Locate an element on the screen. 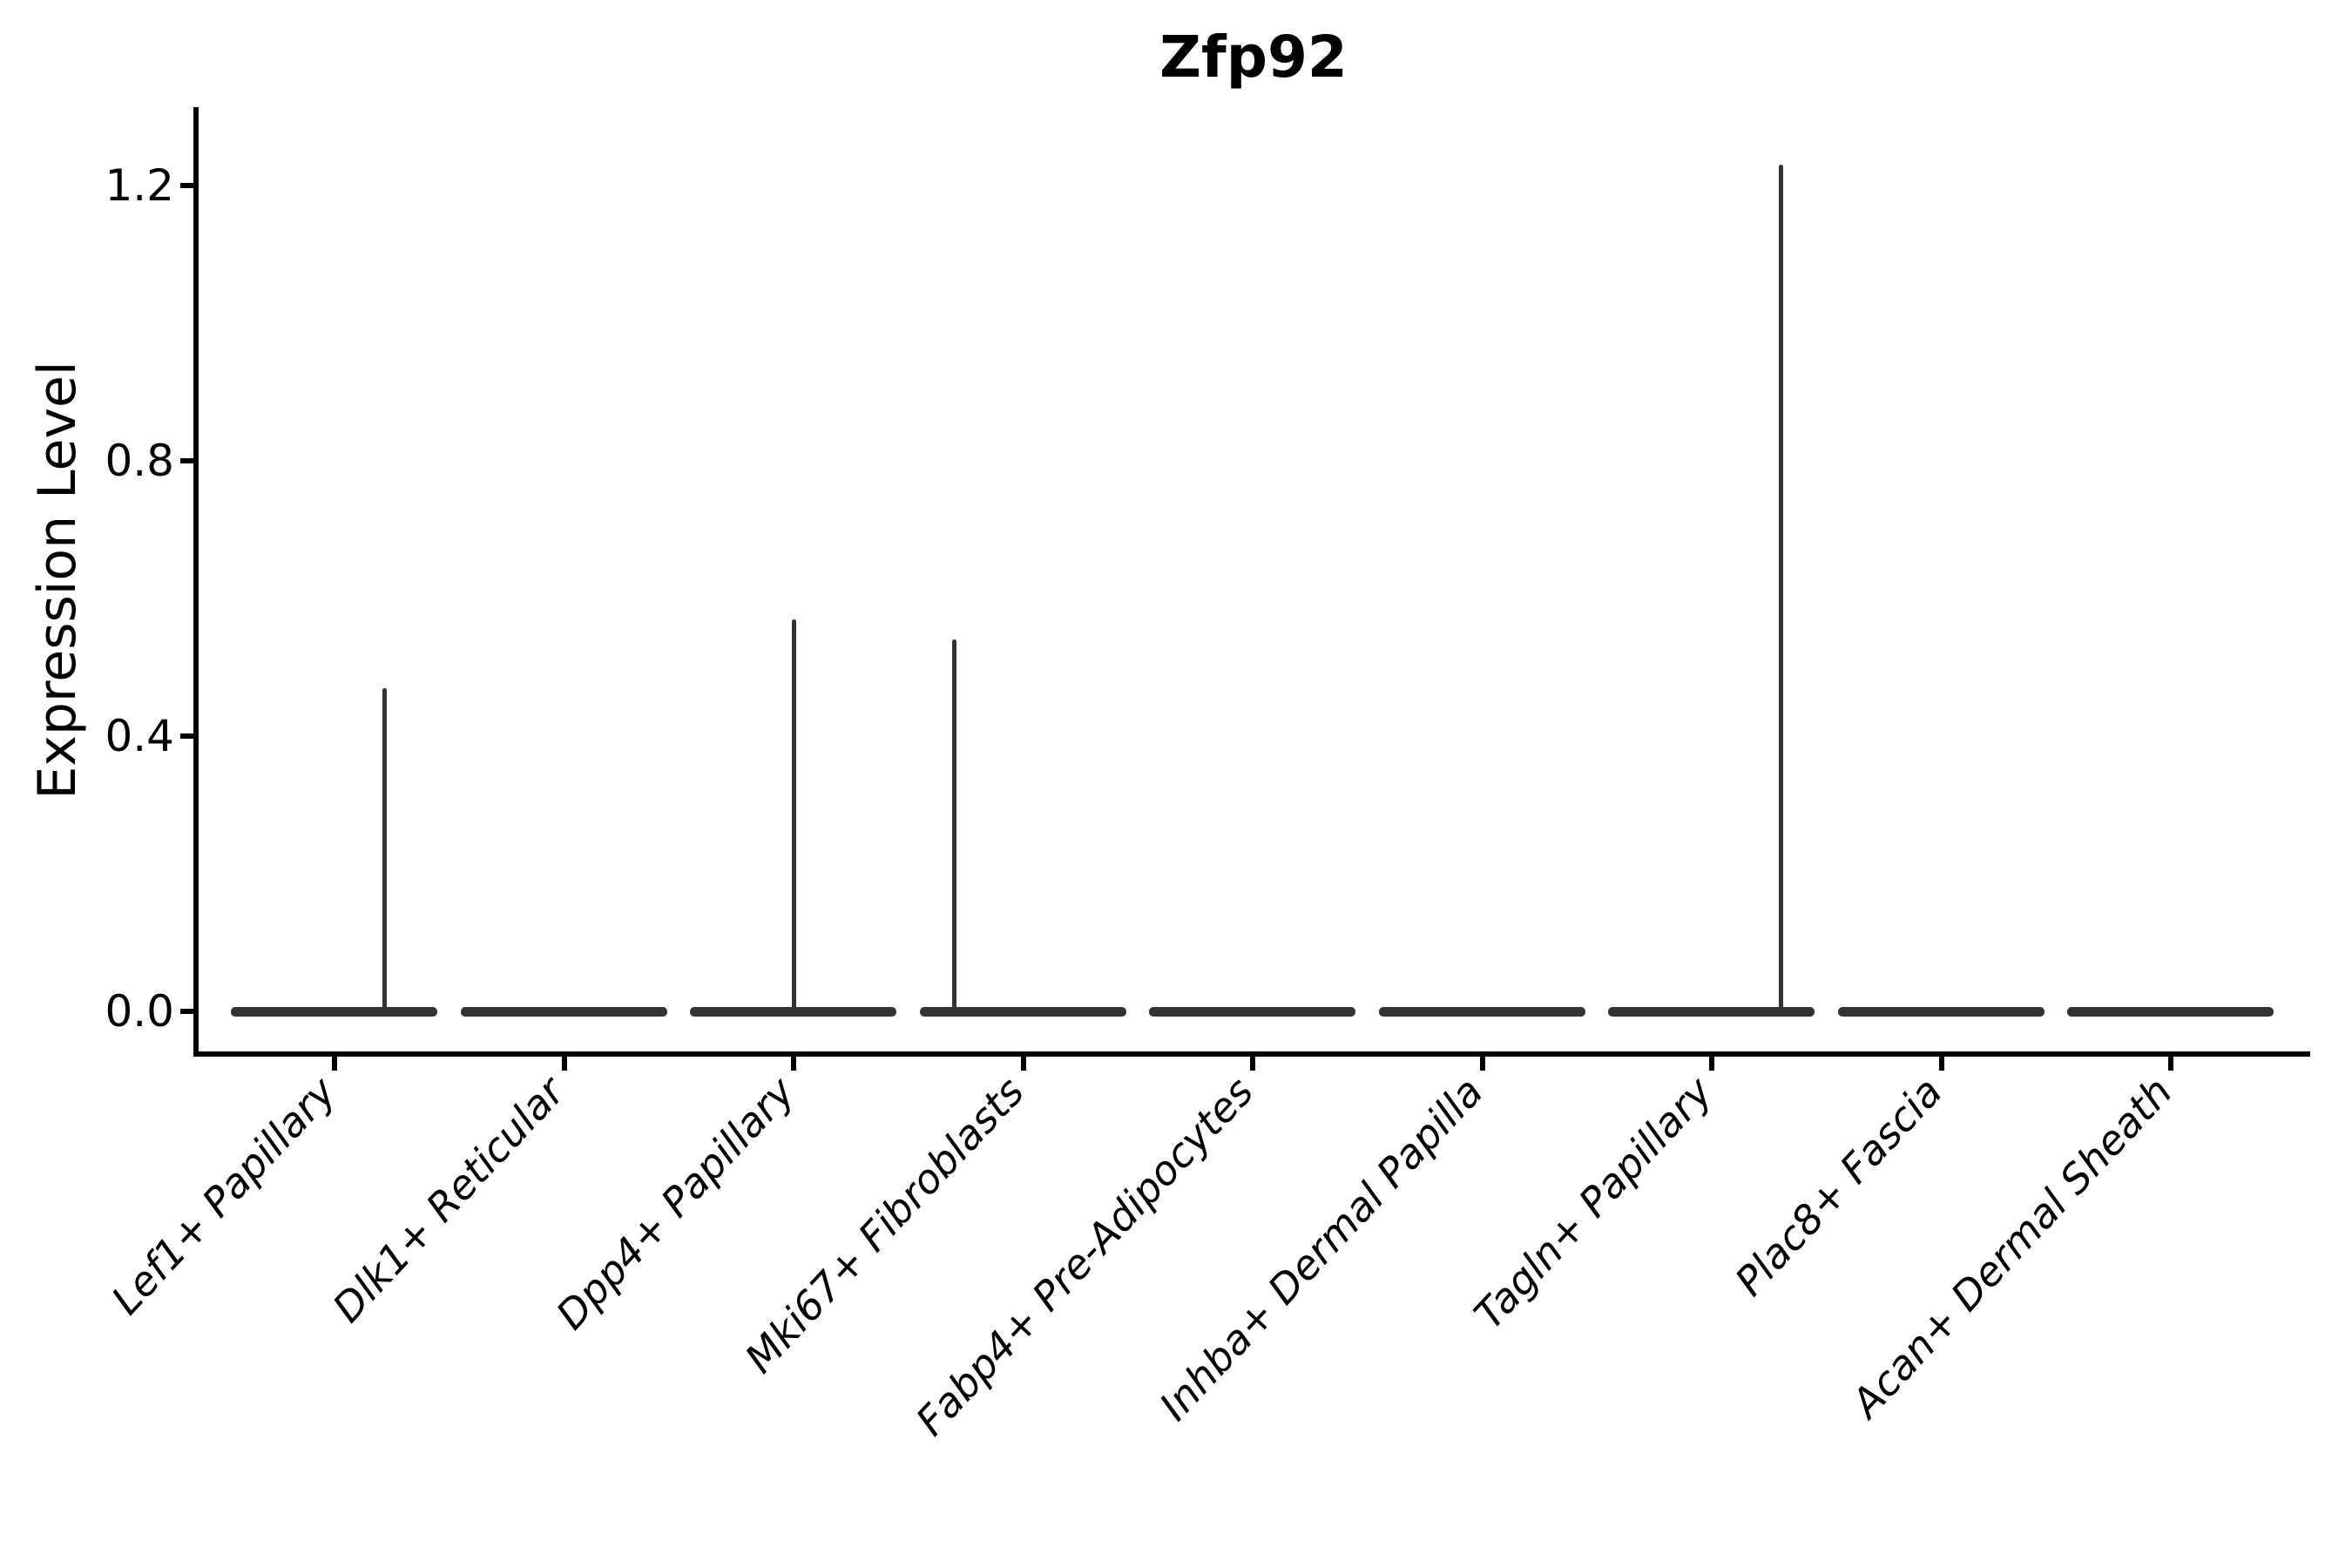  y-tick-label: 0.8 is located at coordinates (139, 461).